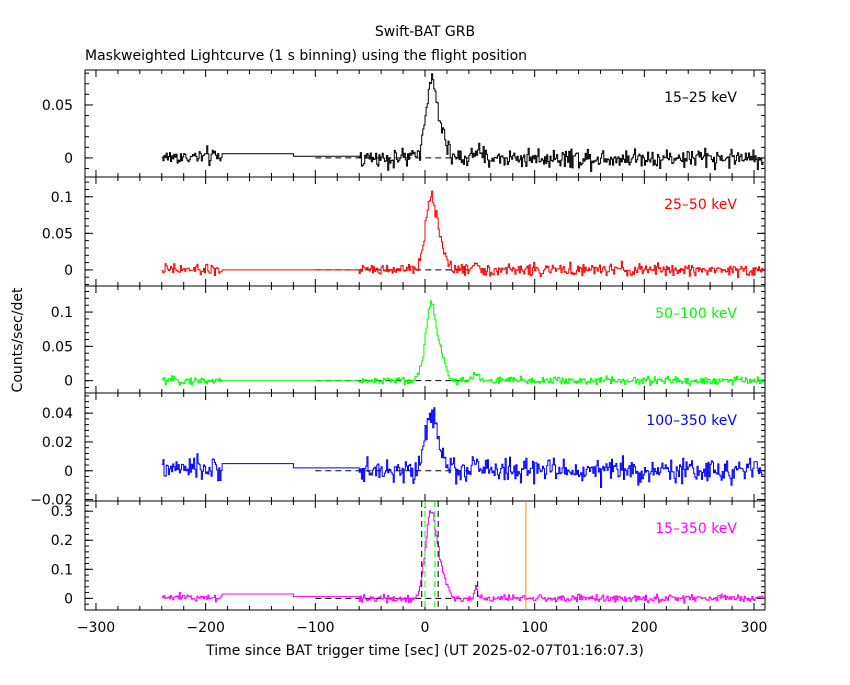 Image resolution: width=850 pixels, height=685 pixels. Describe the element at coordinates (205, 628) in the screenshot. I see `x-tick-label: −200` at that location.